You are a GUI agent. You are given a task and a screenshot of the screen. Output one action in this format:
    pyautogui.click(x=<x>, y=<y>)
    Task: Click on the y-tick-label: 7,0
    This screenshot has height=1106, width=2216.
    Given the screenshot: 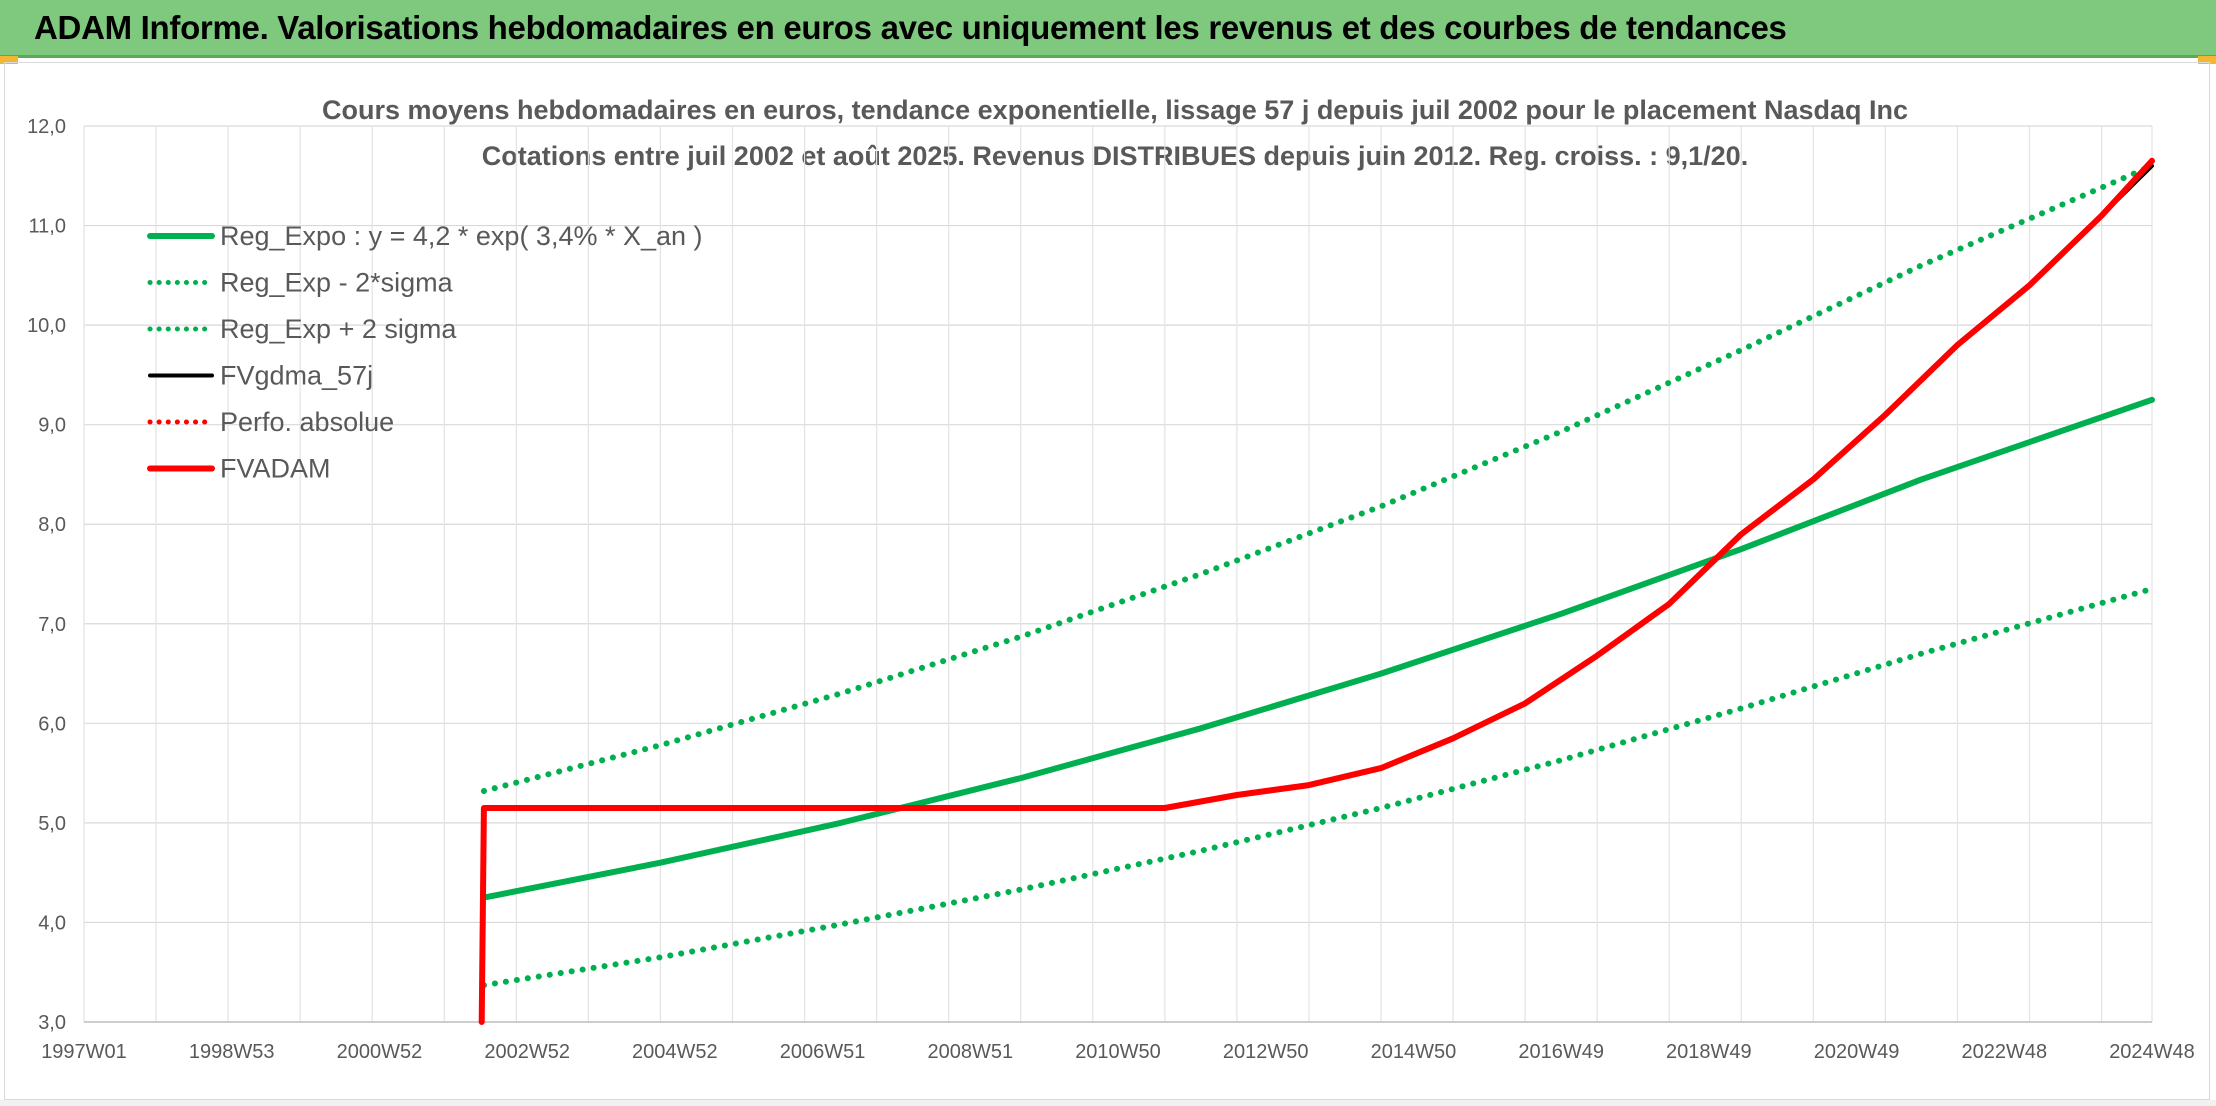 What is the action you would take?
    pyautogui.click(x=52, y=625)
    